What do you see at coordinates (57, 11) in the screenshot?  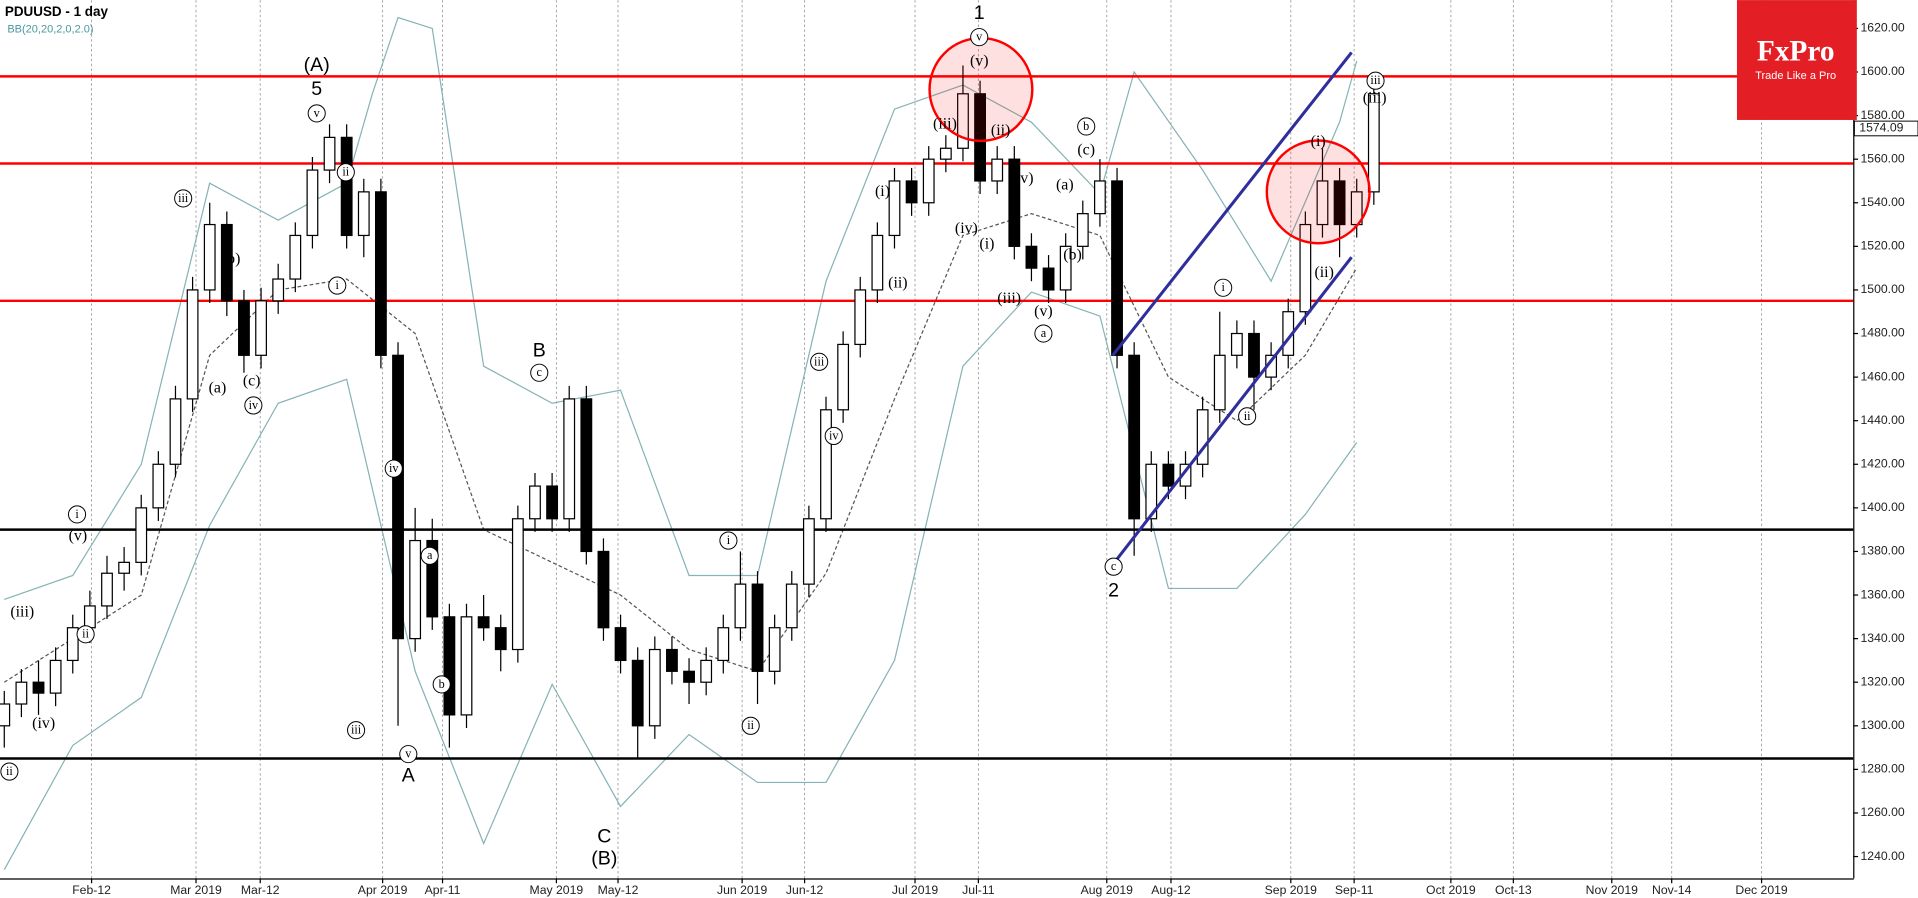 I see `chart-title: PDUUSD - 1 day` at bounding box center [57, 11].